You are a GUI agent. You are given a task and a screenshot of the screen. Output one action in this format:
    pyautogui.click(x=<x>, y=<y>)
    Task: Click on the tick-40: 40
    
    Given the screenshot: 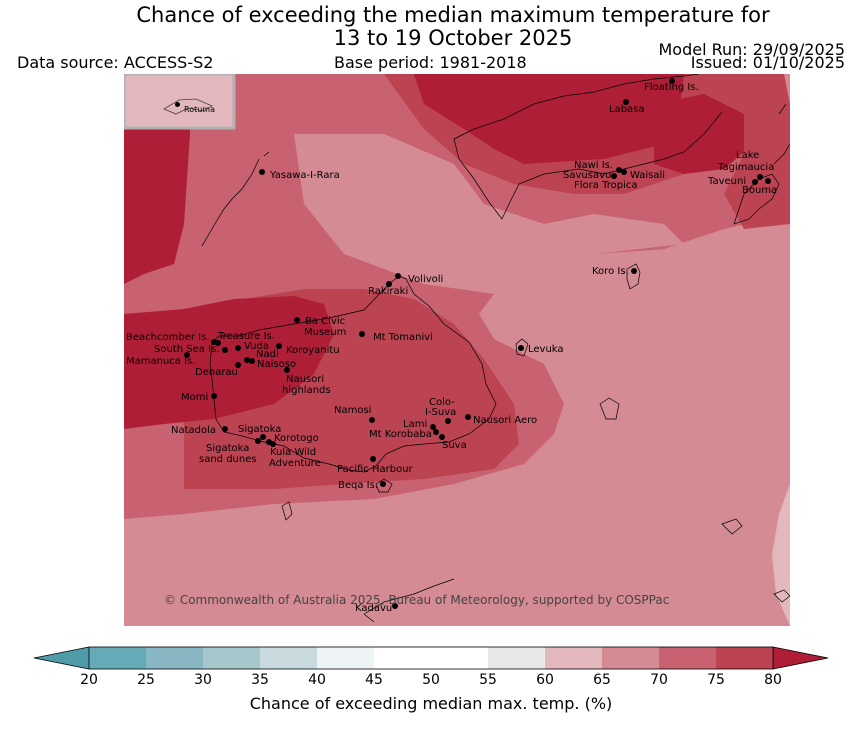 What is the action you would take?
    pyautogui.click(x=317, y=680)
    